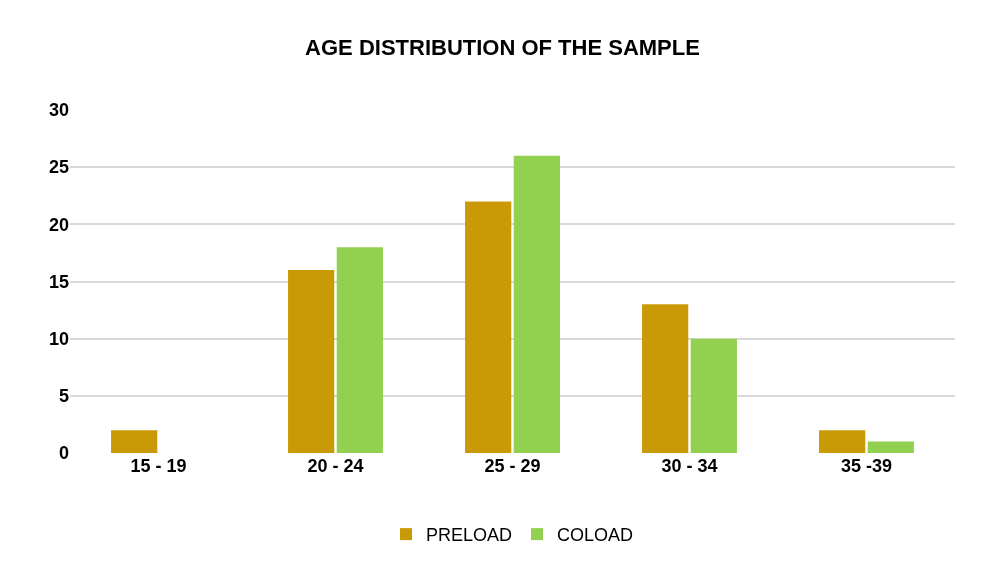 The height and width of the screenshot is (564, 1005). What do you see at coordinates (502, 47) in the screenshot?
I see `chart-title: AGE DISTRIBUTION OF THE SAMPLE` at bounding box center [502, 47].